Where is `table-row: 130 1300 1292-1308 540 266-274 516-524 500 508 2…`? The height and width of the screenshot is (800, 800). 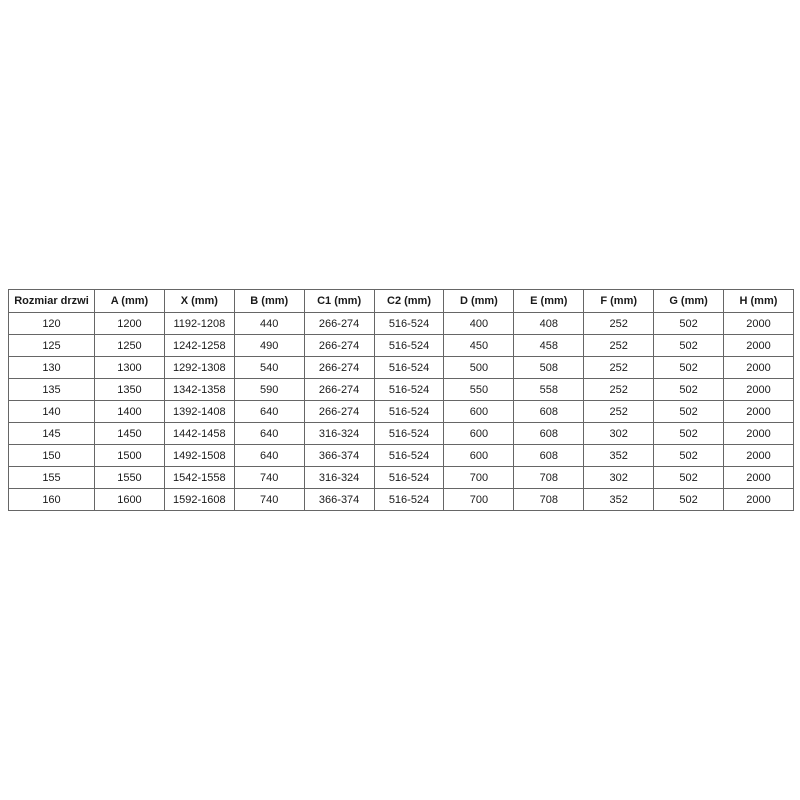 table-row: 130 1300 1292-1308 540 266-274 516-524 500 508 2… is located at coordinates (401, 367).